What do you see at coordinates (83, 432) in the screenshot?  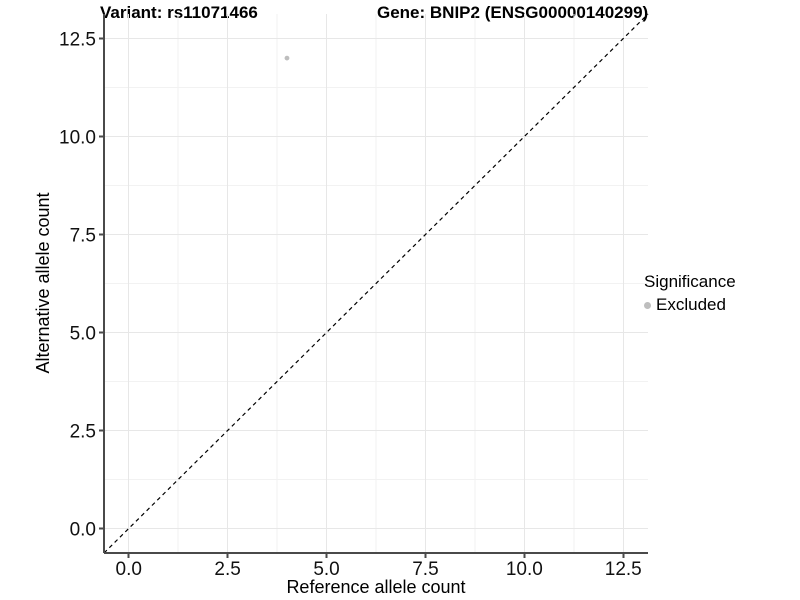 I see `y-tick-label: 2.5` at bounding box center [83, 432].